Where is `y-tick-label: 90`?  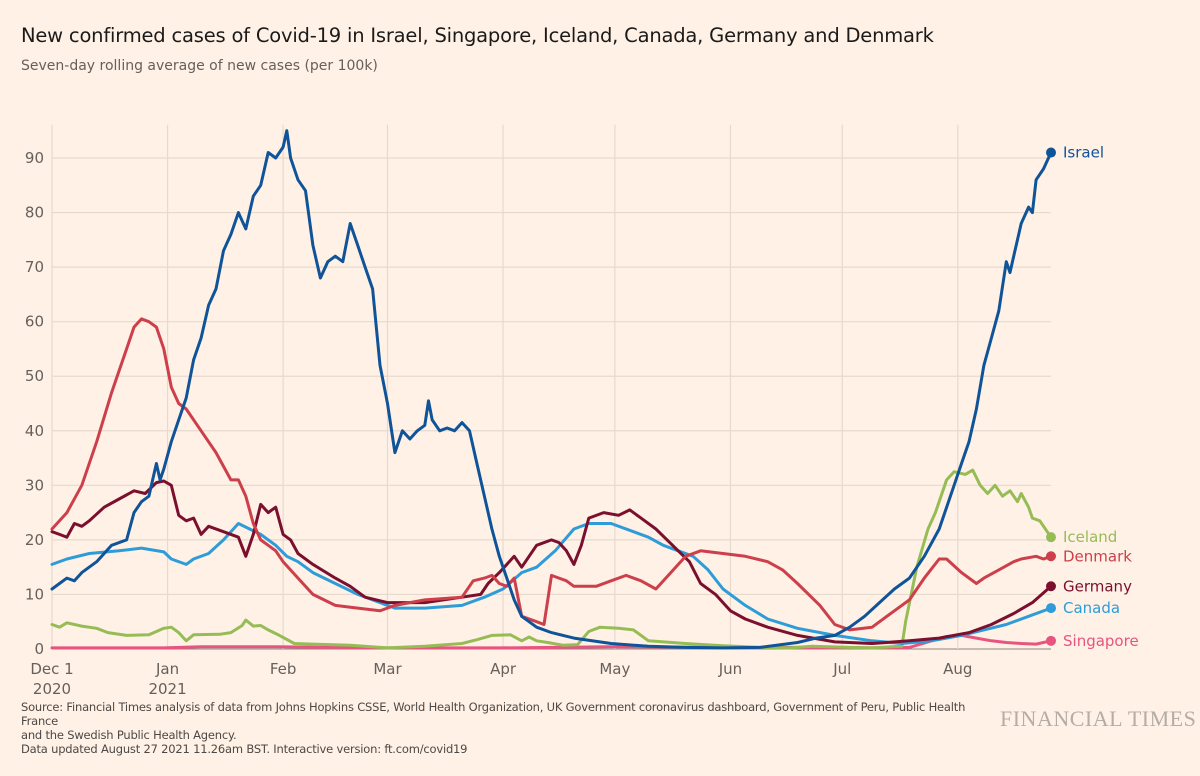 y-tick-label: 90 is located at coordinates (34, 158).